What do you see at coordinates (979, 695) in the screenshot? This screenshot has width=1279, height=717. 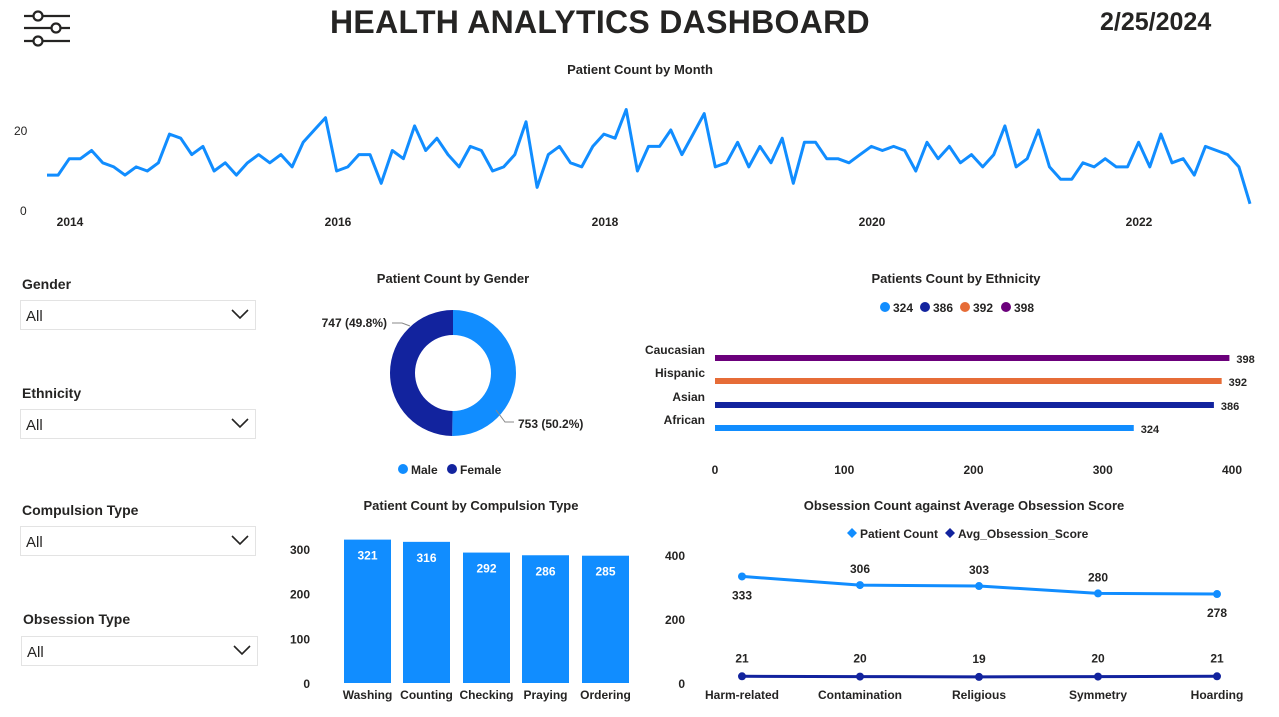 I see `x-tick-label: Religious` at bounding box center [979, 695].